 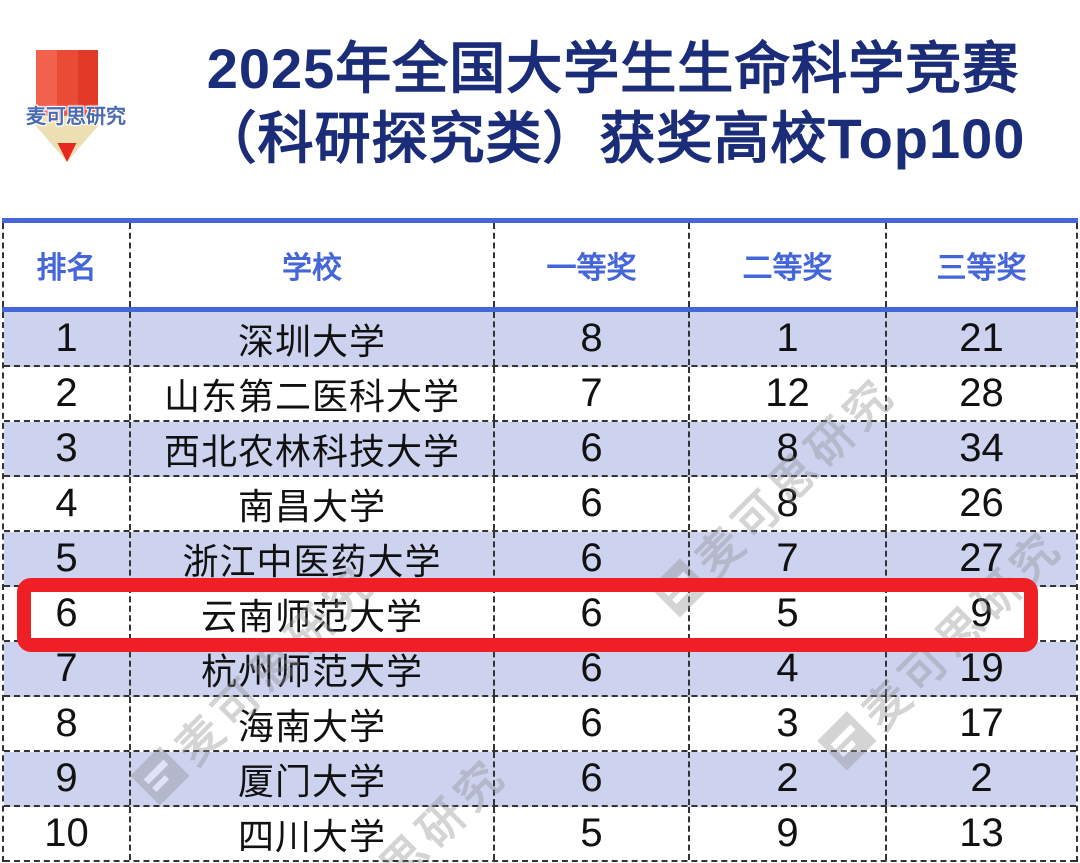 I want to click on pencil-icon, so click(x=67, y=106).